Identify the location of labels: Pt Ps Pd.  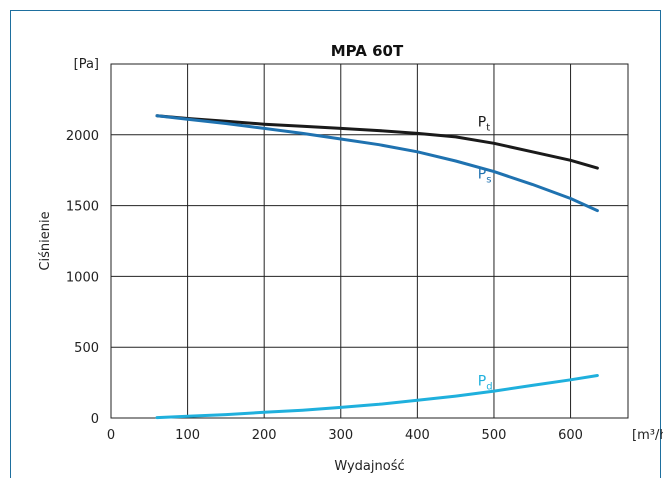
(485, 253).